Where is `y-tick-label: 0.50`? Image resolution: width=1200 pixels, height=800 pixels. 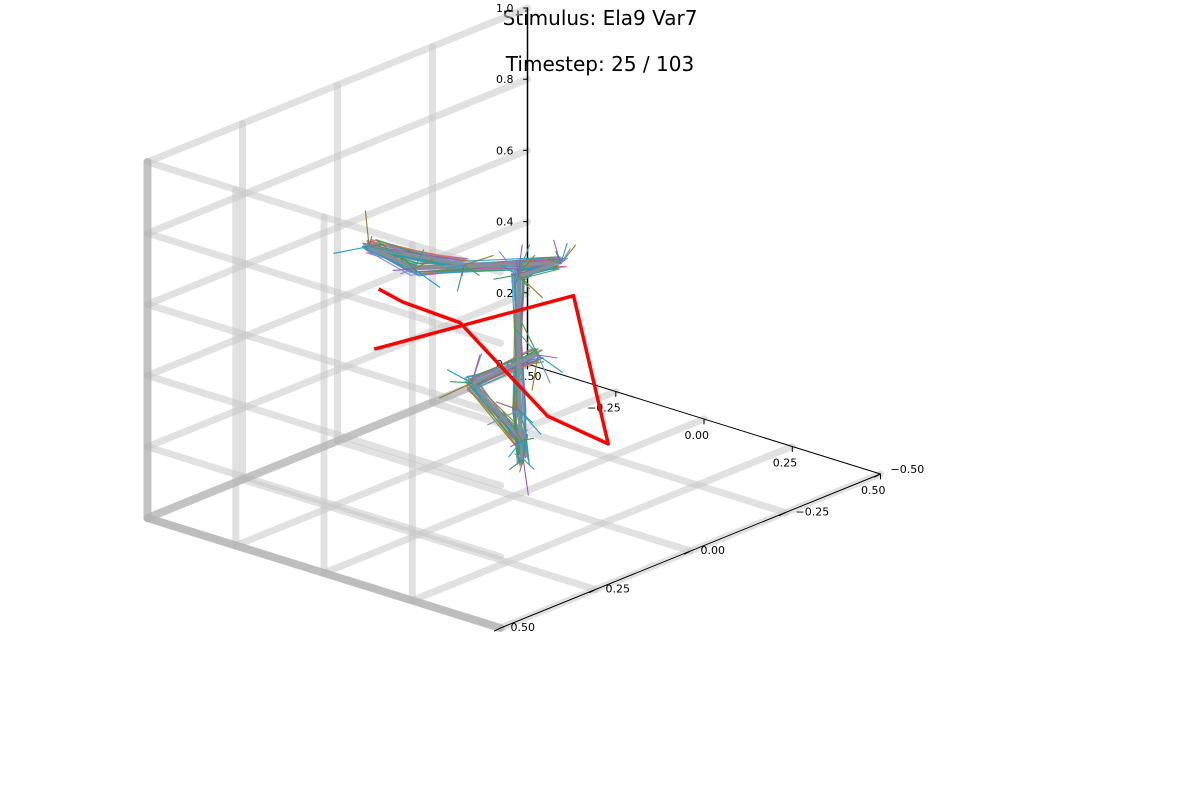
y-tick-label: 0.50 is located at coordinates (523, 627).